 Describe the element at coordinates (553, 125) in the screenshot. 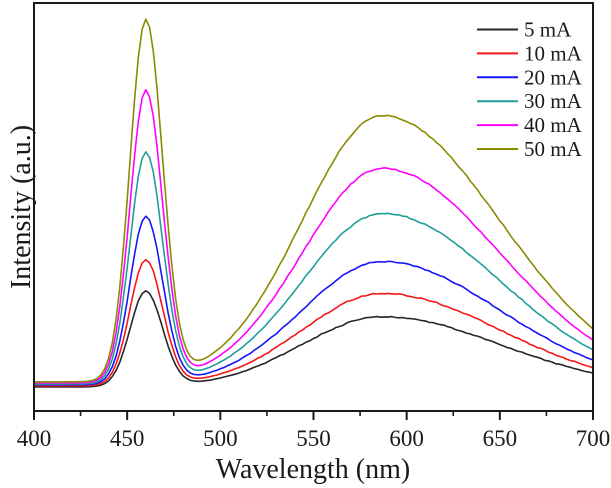

I see `legend-label: 40 mA` at that location.